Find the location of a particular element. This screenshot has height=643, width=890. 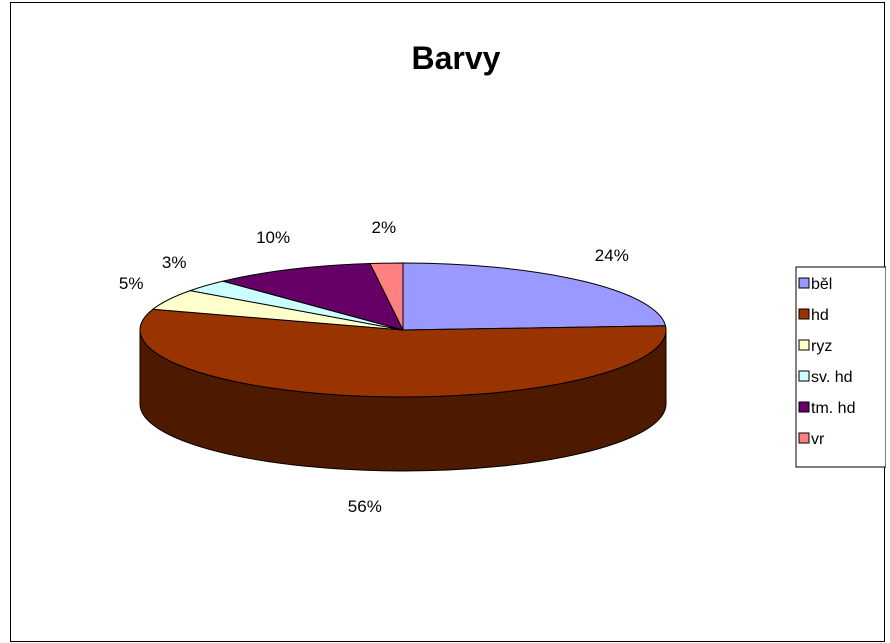

legend-label-sv-hd: sv. hd is located at coordinates (832, 377).